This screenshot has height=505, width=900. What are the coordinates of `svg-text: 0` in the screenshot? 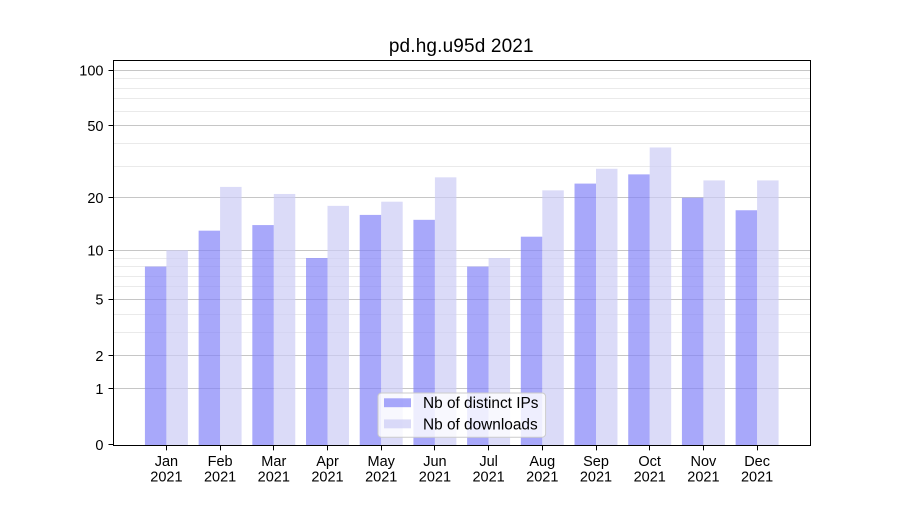 It's located at (99, 446).